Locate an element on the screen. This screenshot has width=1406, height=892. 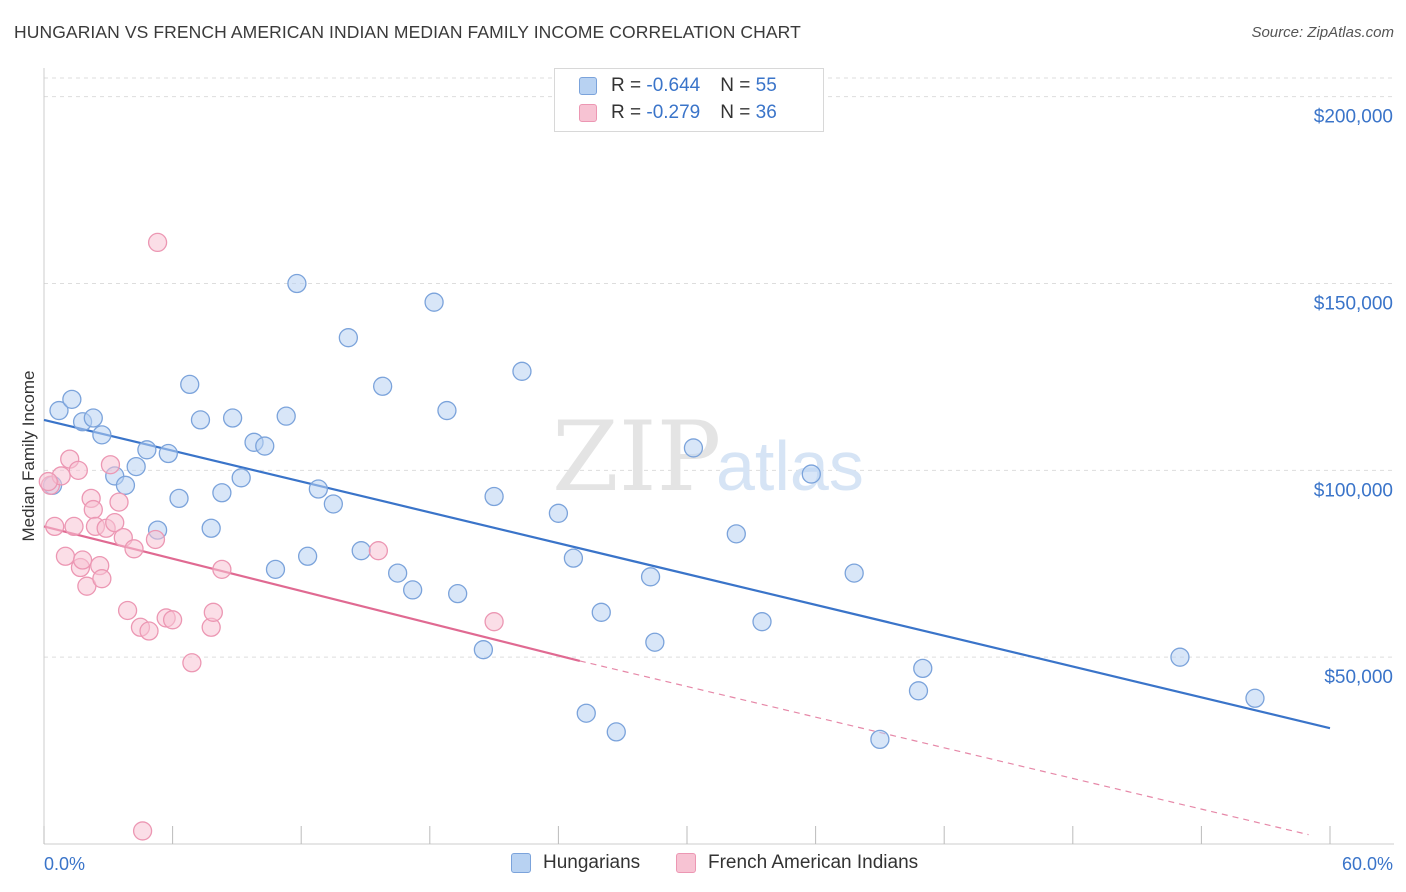
legend-row-french-american-indians: R = -0.279 N = 36 is located at coordinates (678, 113).